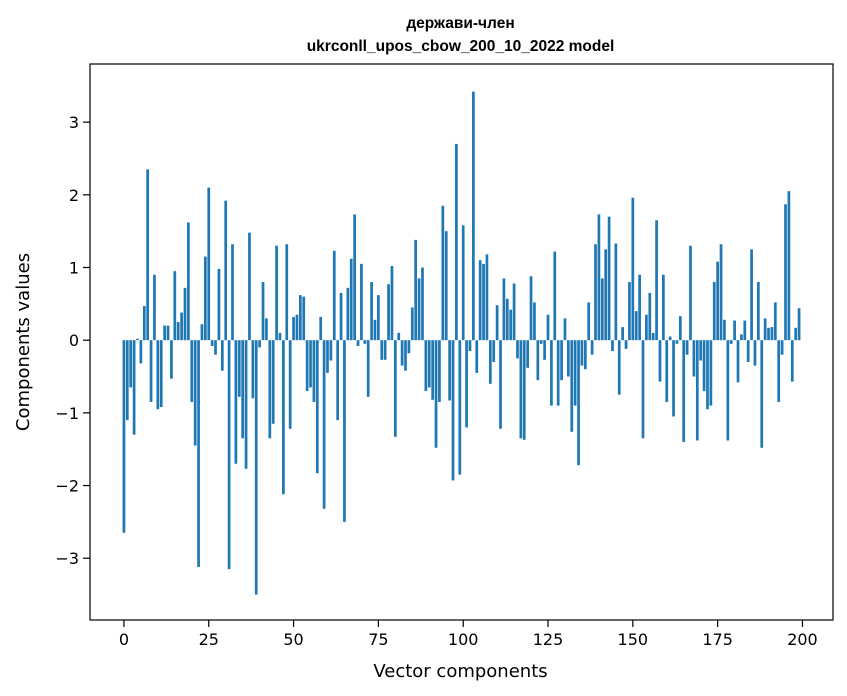 This screenshot has width=847, height=696. Describe the element at coordinates (209, 639) in the screenshot. I see `x-tick-label: 25` at that location.